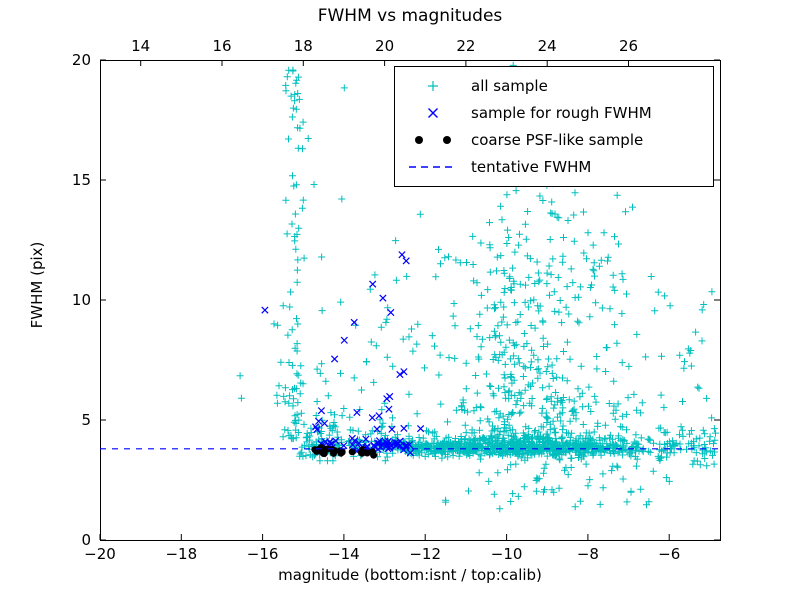 This screenshot has width=800, height=600. I want to click on top-tick-label: 14, so click(140, 46).